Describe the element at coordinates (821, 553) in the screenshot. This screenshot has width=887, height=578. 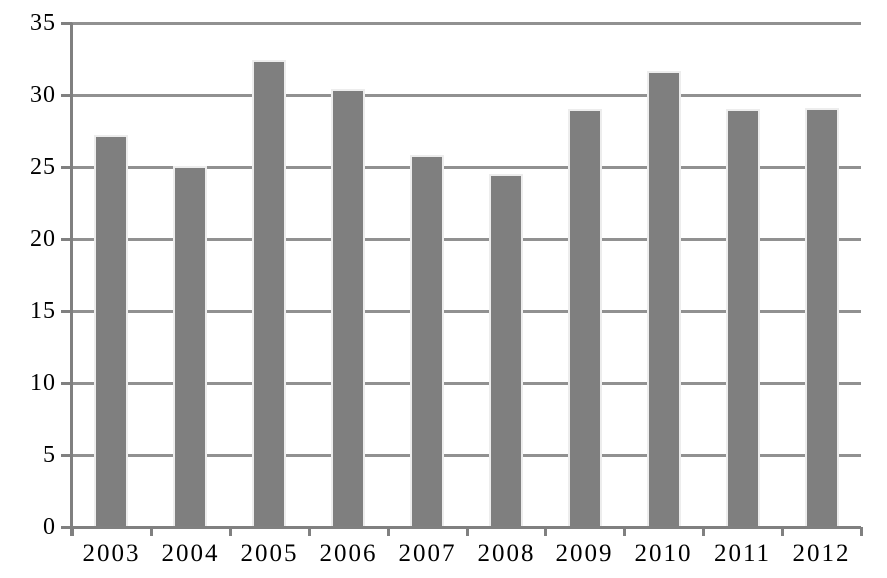
I see `x-tick-label-2012: 2012` at that location.